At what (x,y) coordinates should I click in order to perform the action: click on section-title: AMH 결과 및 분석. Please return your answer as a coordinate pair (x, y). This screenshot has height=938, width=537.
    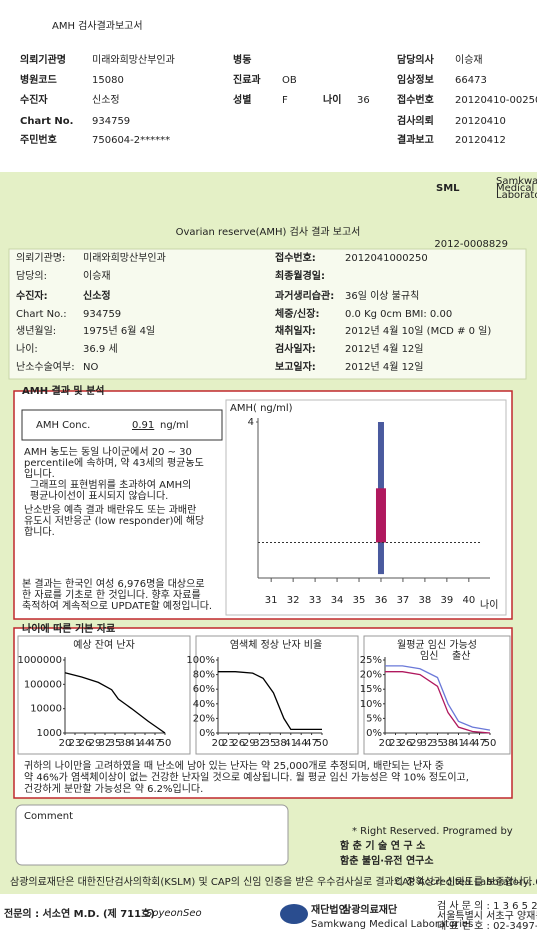
    Looking at the image, I should click on (63, 390).